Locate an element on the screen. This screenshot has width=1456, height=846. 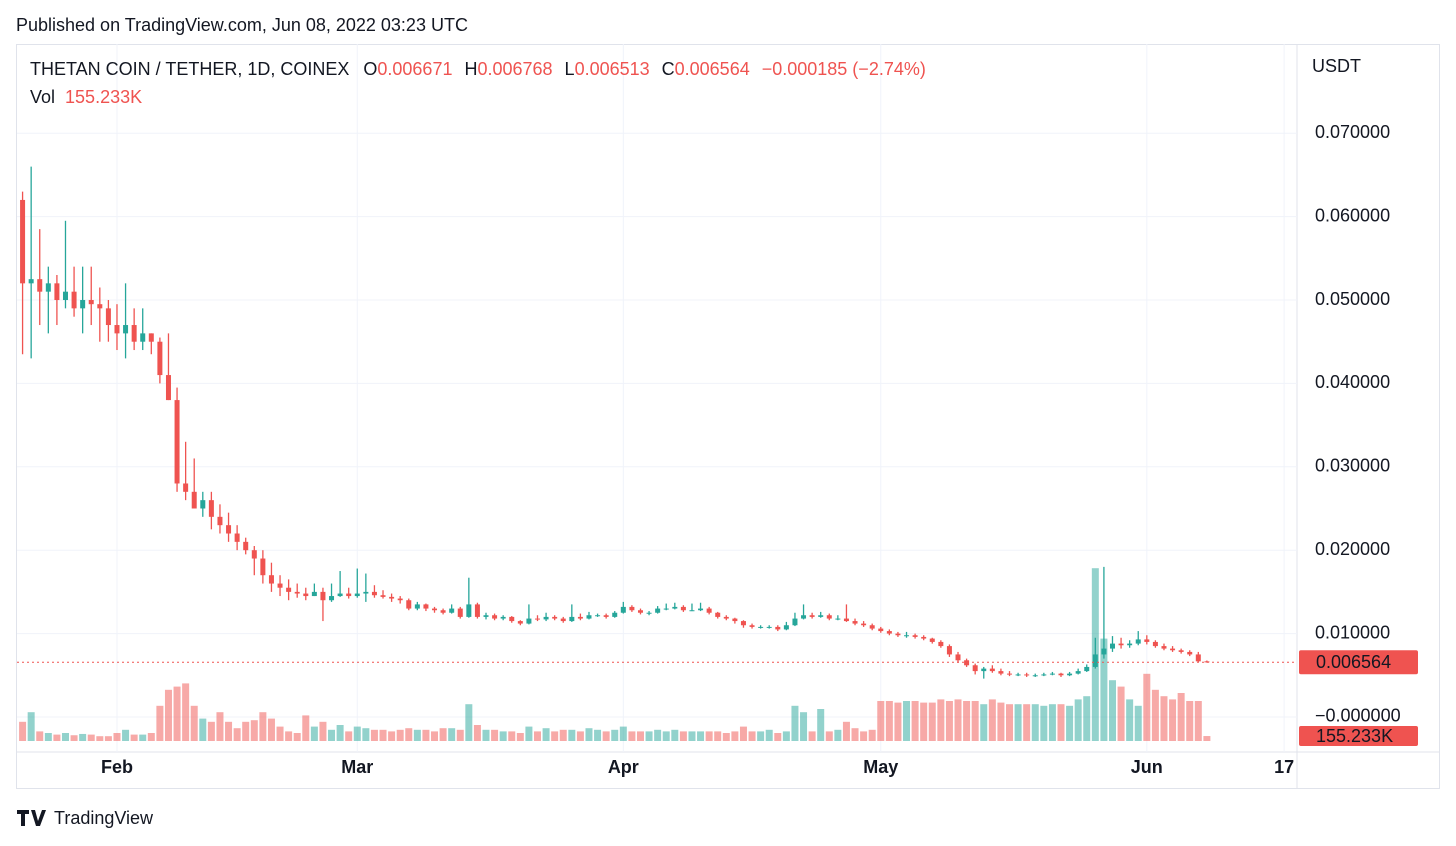
last-price-tag is located at coordinates (1358, 662).